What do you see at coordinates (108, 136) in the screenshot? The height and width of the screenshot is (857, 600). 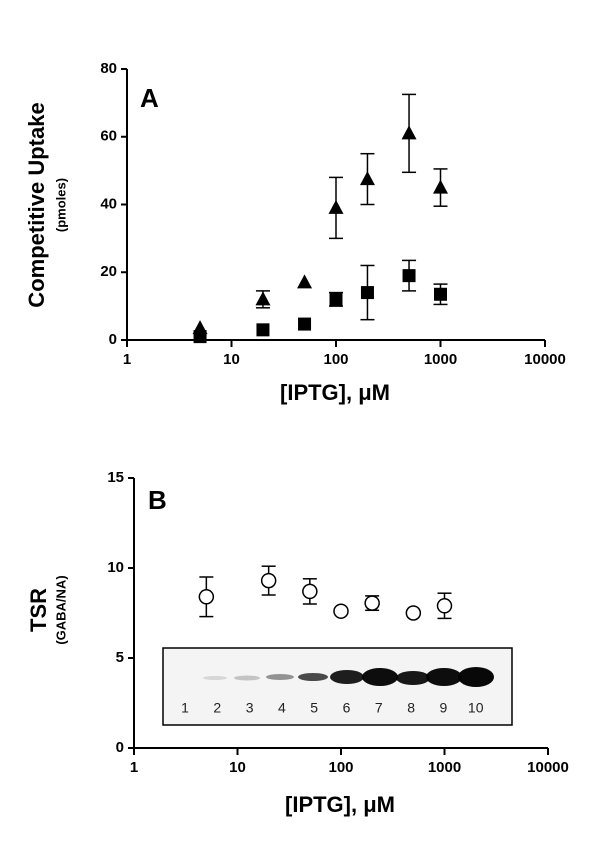 I see `y-tick-label: 60` at bounding box center [108, 136].